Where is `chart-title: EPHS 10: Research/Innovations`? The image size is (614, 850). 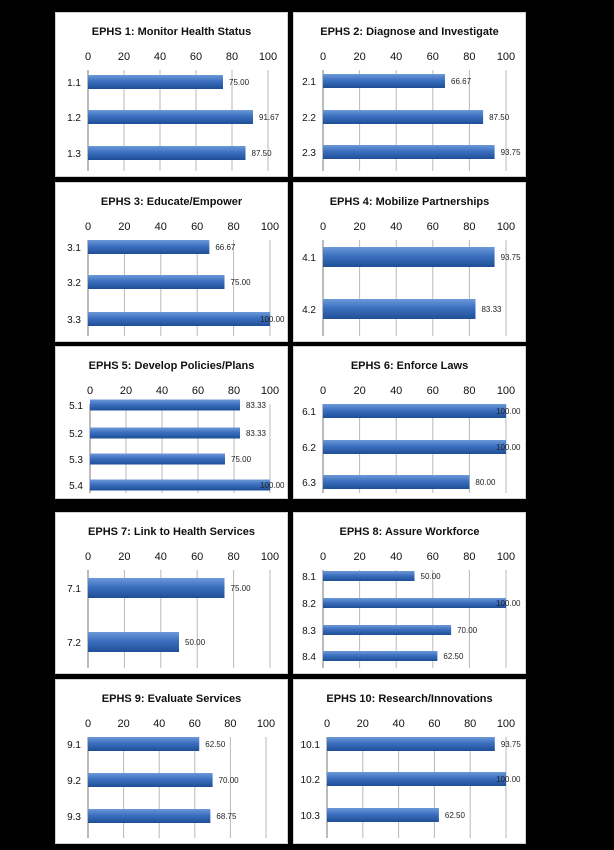 chart-title: EPHS 10: Research/Innovations is located at coordinates (409, 699).